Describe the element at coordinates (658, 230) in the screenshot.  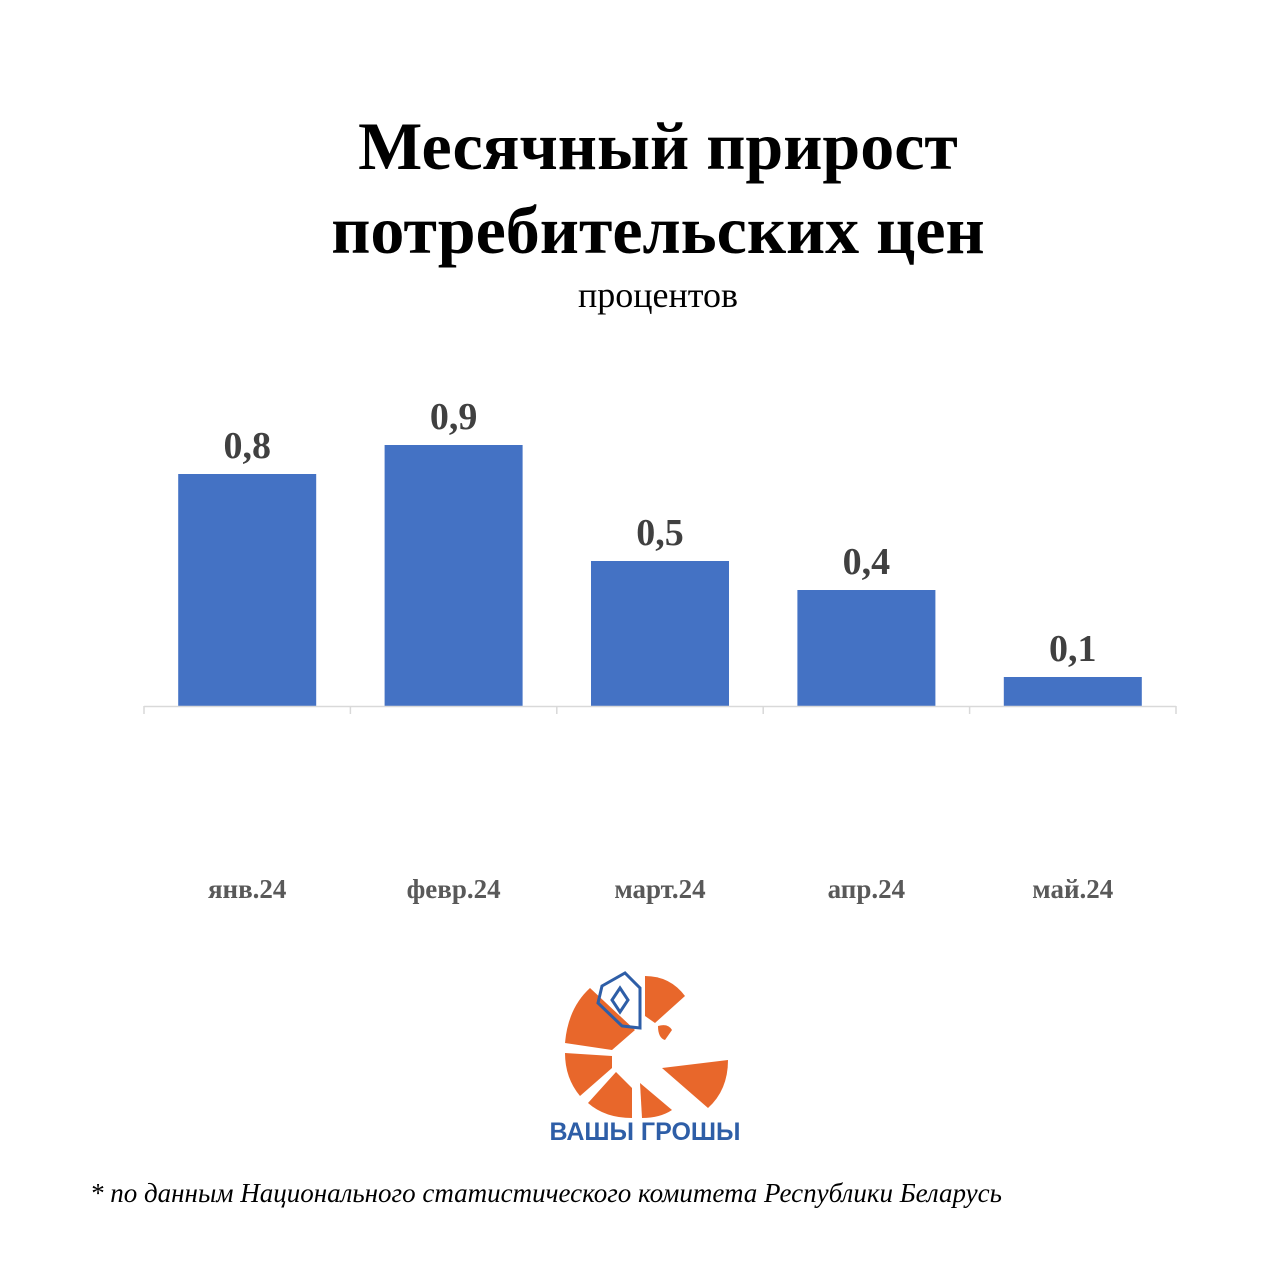
I see `chart-title-line-2: потребительских цен` at that location.